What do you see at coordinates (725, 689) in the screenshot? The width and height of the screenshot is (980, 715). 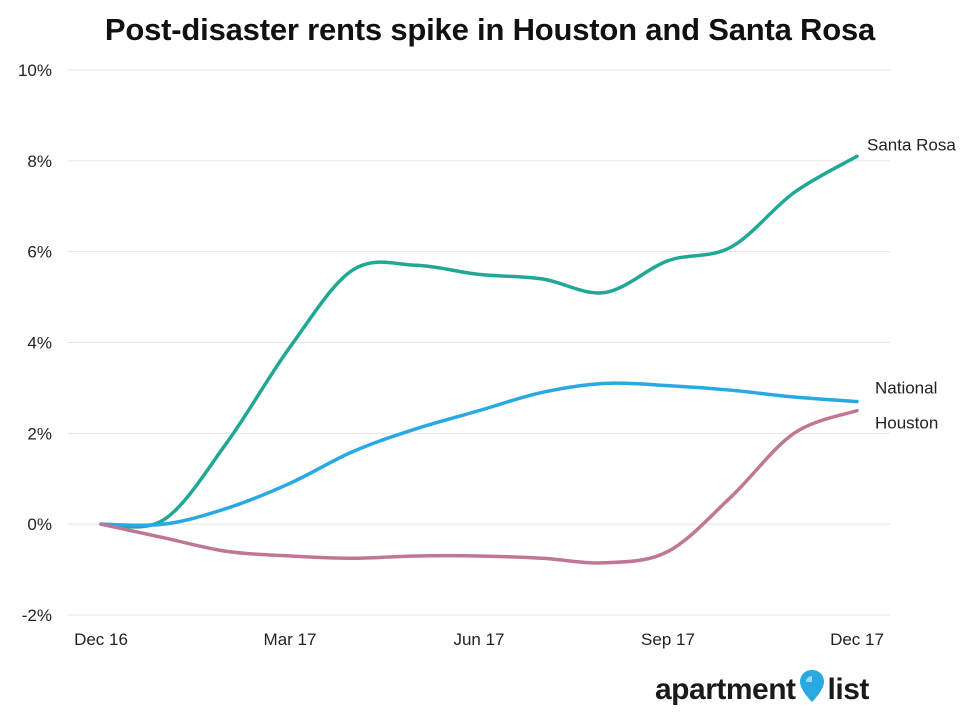 I see `logo-text-apartment: apartment` at bounding box center [725, 689].